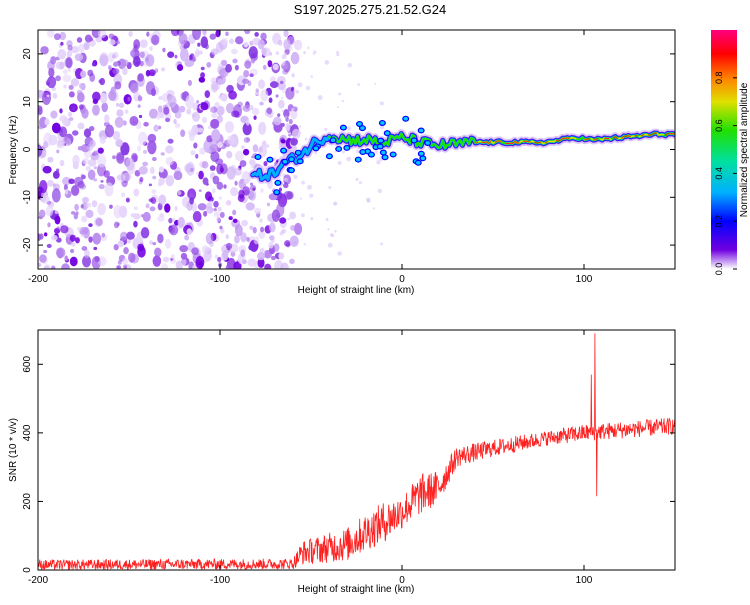 This screenshot has height=605, width=750. Describe the element at coordinates (27, 364) in the screenshot. I see `snr-y-tick-label: 600` at that location.